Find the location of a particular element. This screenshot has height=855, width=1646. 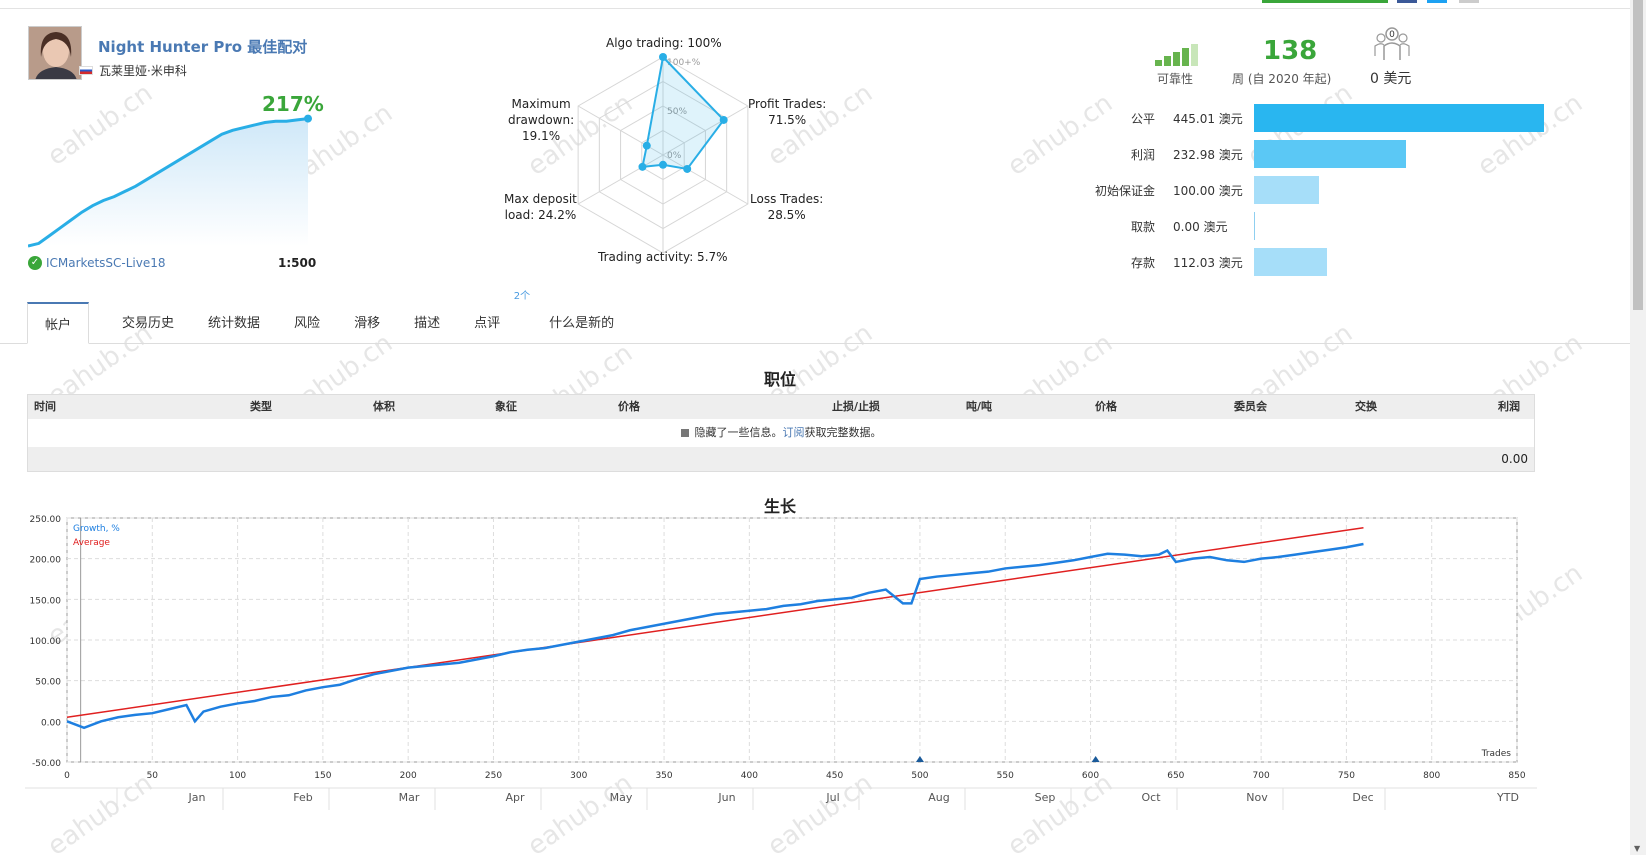

month-label: Mar is located at coordinates (409, 797).